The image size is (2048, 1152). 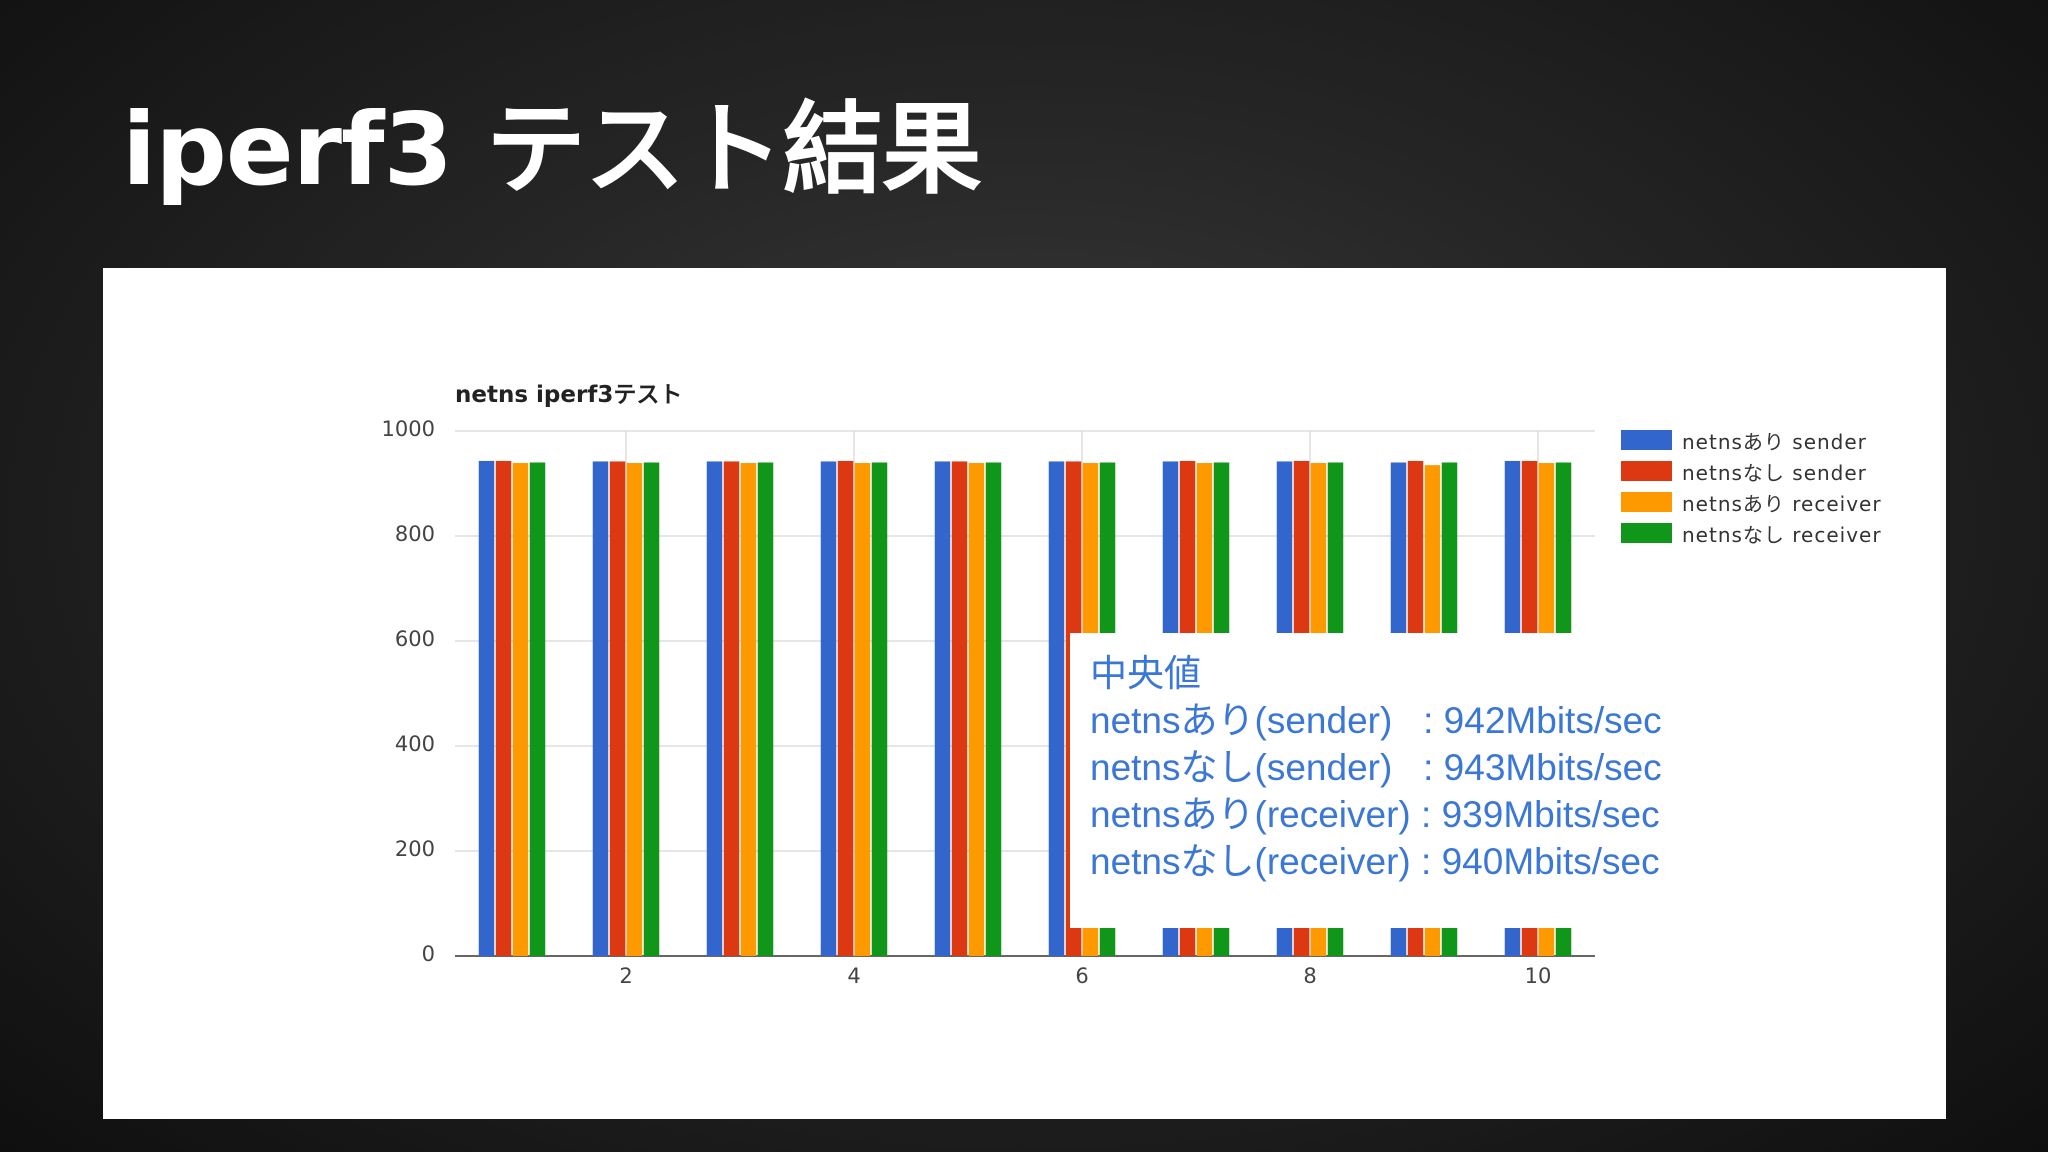 I want to click on bar-series4-x4, so click(x=879, y=709).